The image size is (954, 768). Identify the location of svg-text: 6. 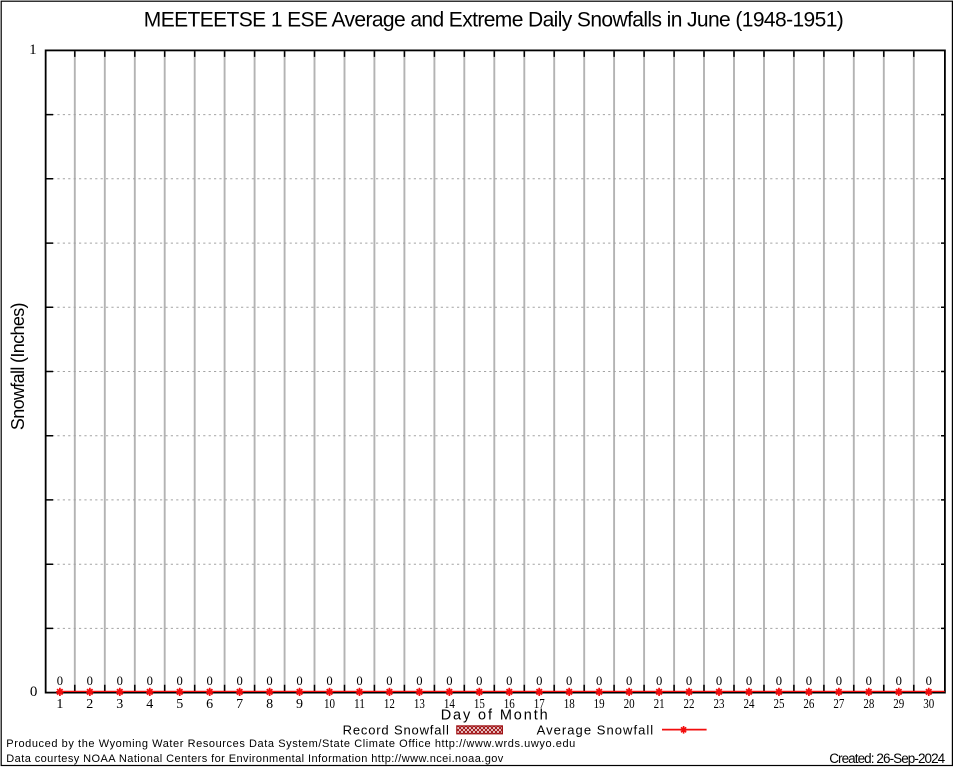
(209, 704).